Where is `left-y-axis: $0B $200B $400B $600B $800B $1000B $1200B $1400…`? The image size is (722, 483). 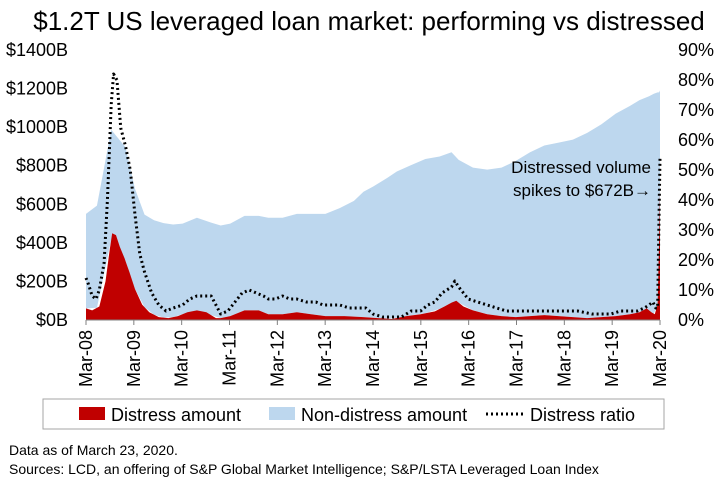 left-y-axis: $0B $200B $400B $600B $800B $1000B $1200B $1400… is located at coordinates (37, 185).